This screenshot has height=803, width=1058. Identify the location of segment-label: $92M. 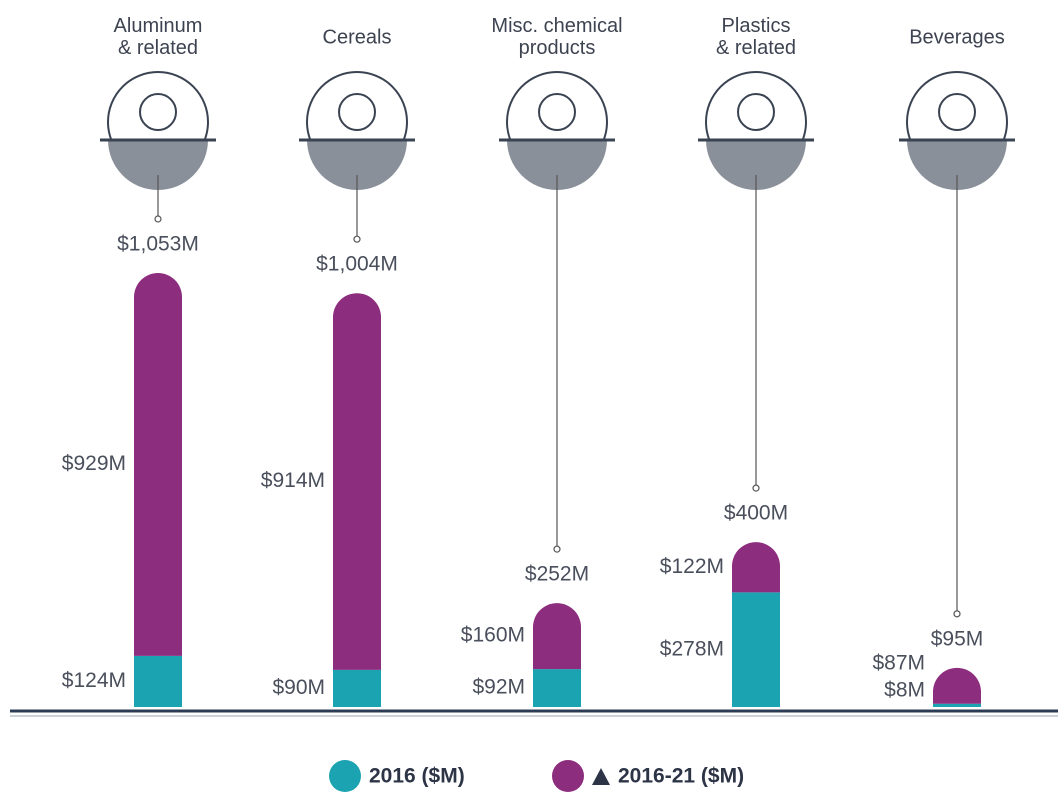
(498, 687).